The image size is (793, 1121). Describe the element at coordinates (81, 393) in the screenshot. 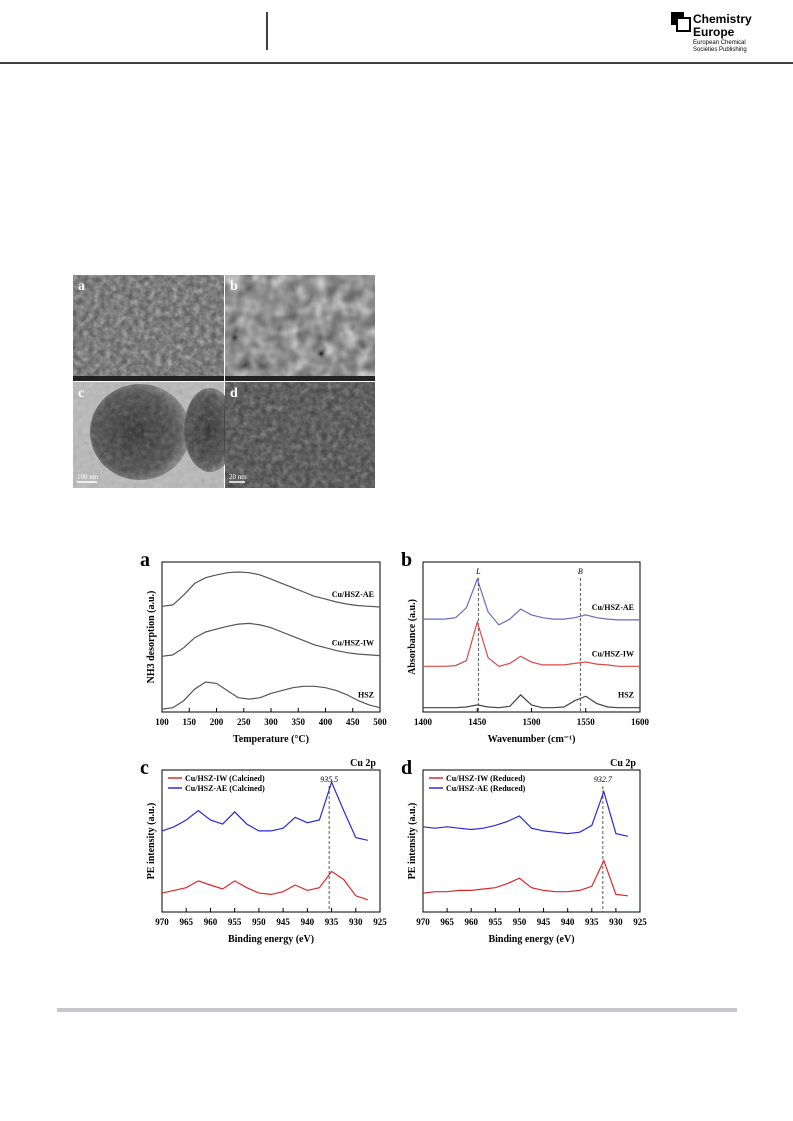

I see `panel-label: c` at that location.